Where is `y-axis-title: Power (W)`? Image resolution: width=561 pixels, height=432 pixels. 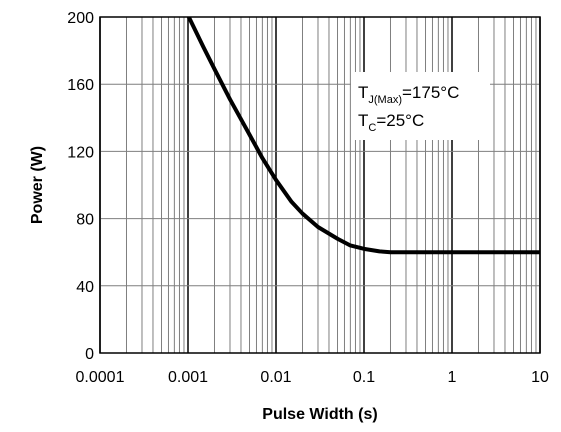
y-axis-title: Power (W) is located at coordinates (37, 185).